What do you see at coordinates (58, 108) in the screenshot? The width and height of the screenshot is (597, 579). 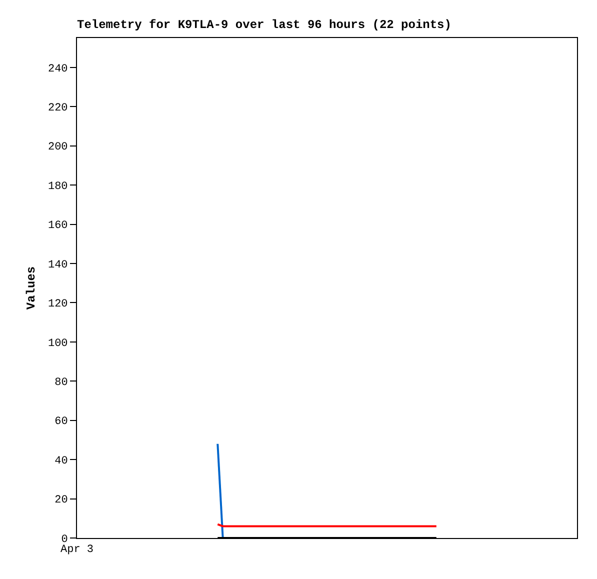 I see `y-tick-label: 220` at bounding box center [58, 108].